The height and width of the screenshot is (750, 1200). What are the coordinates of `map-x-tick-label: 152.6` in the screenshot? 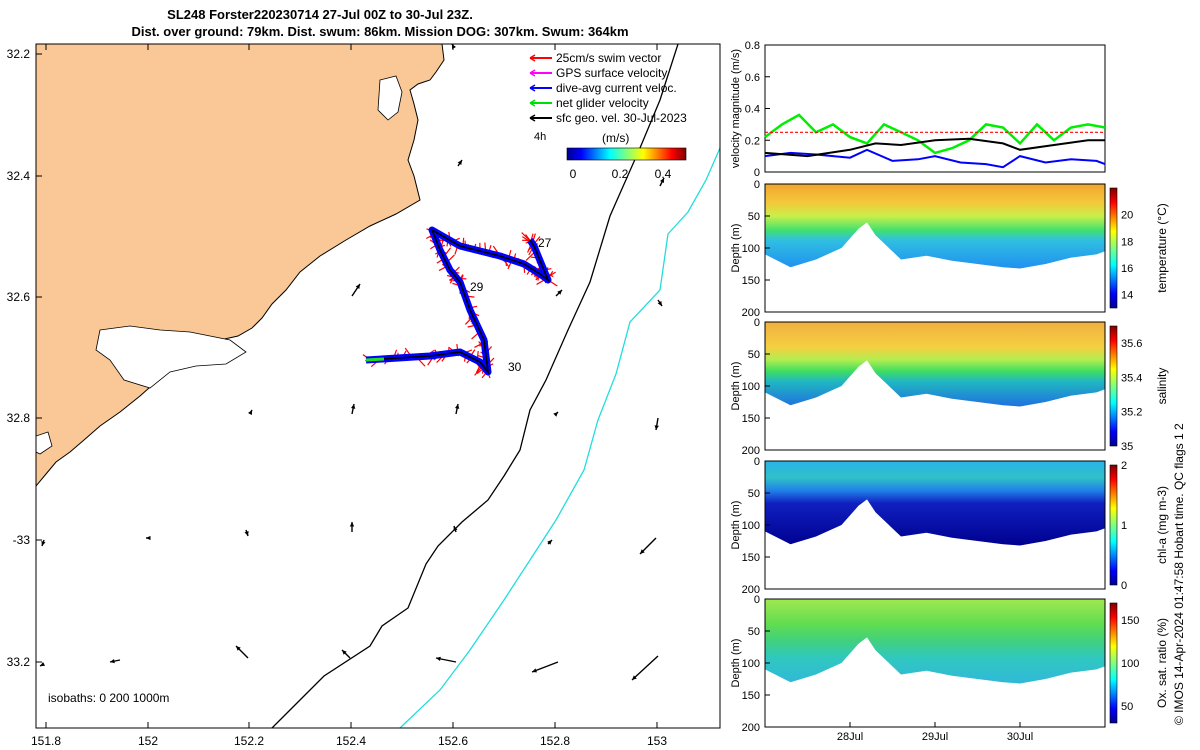 It's located at (453, 741).